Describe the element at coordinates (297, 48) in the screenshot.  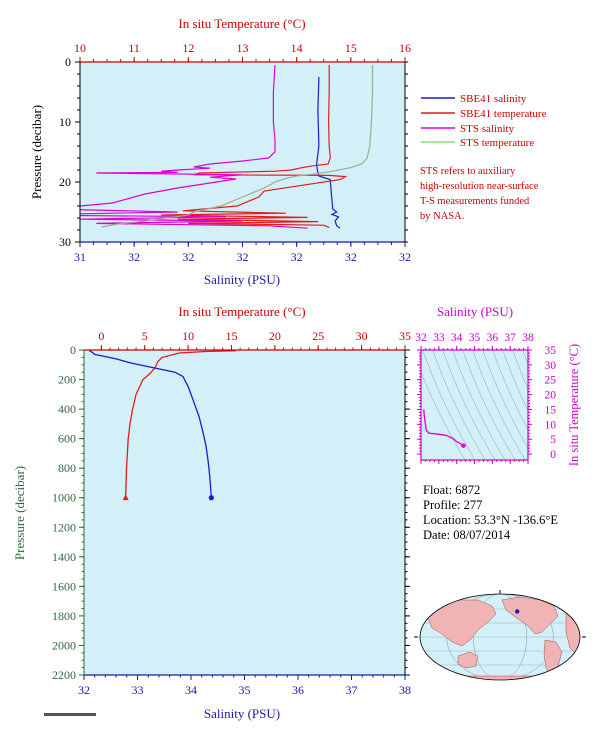
I see `top-temp-tick-label: 14` at that location.